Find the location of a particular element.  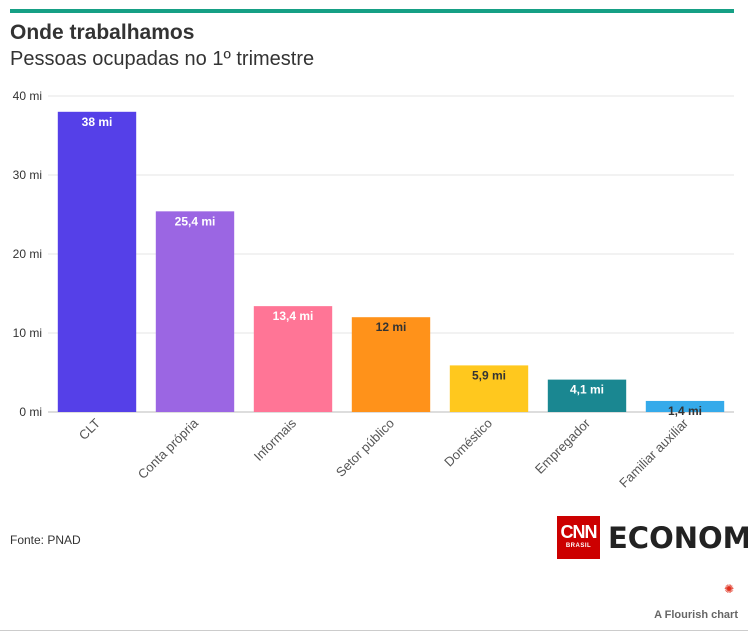

y-tick-label: 10 mi is located at coordinates (27, 333).